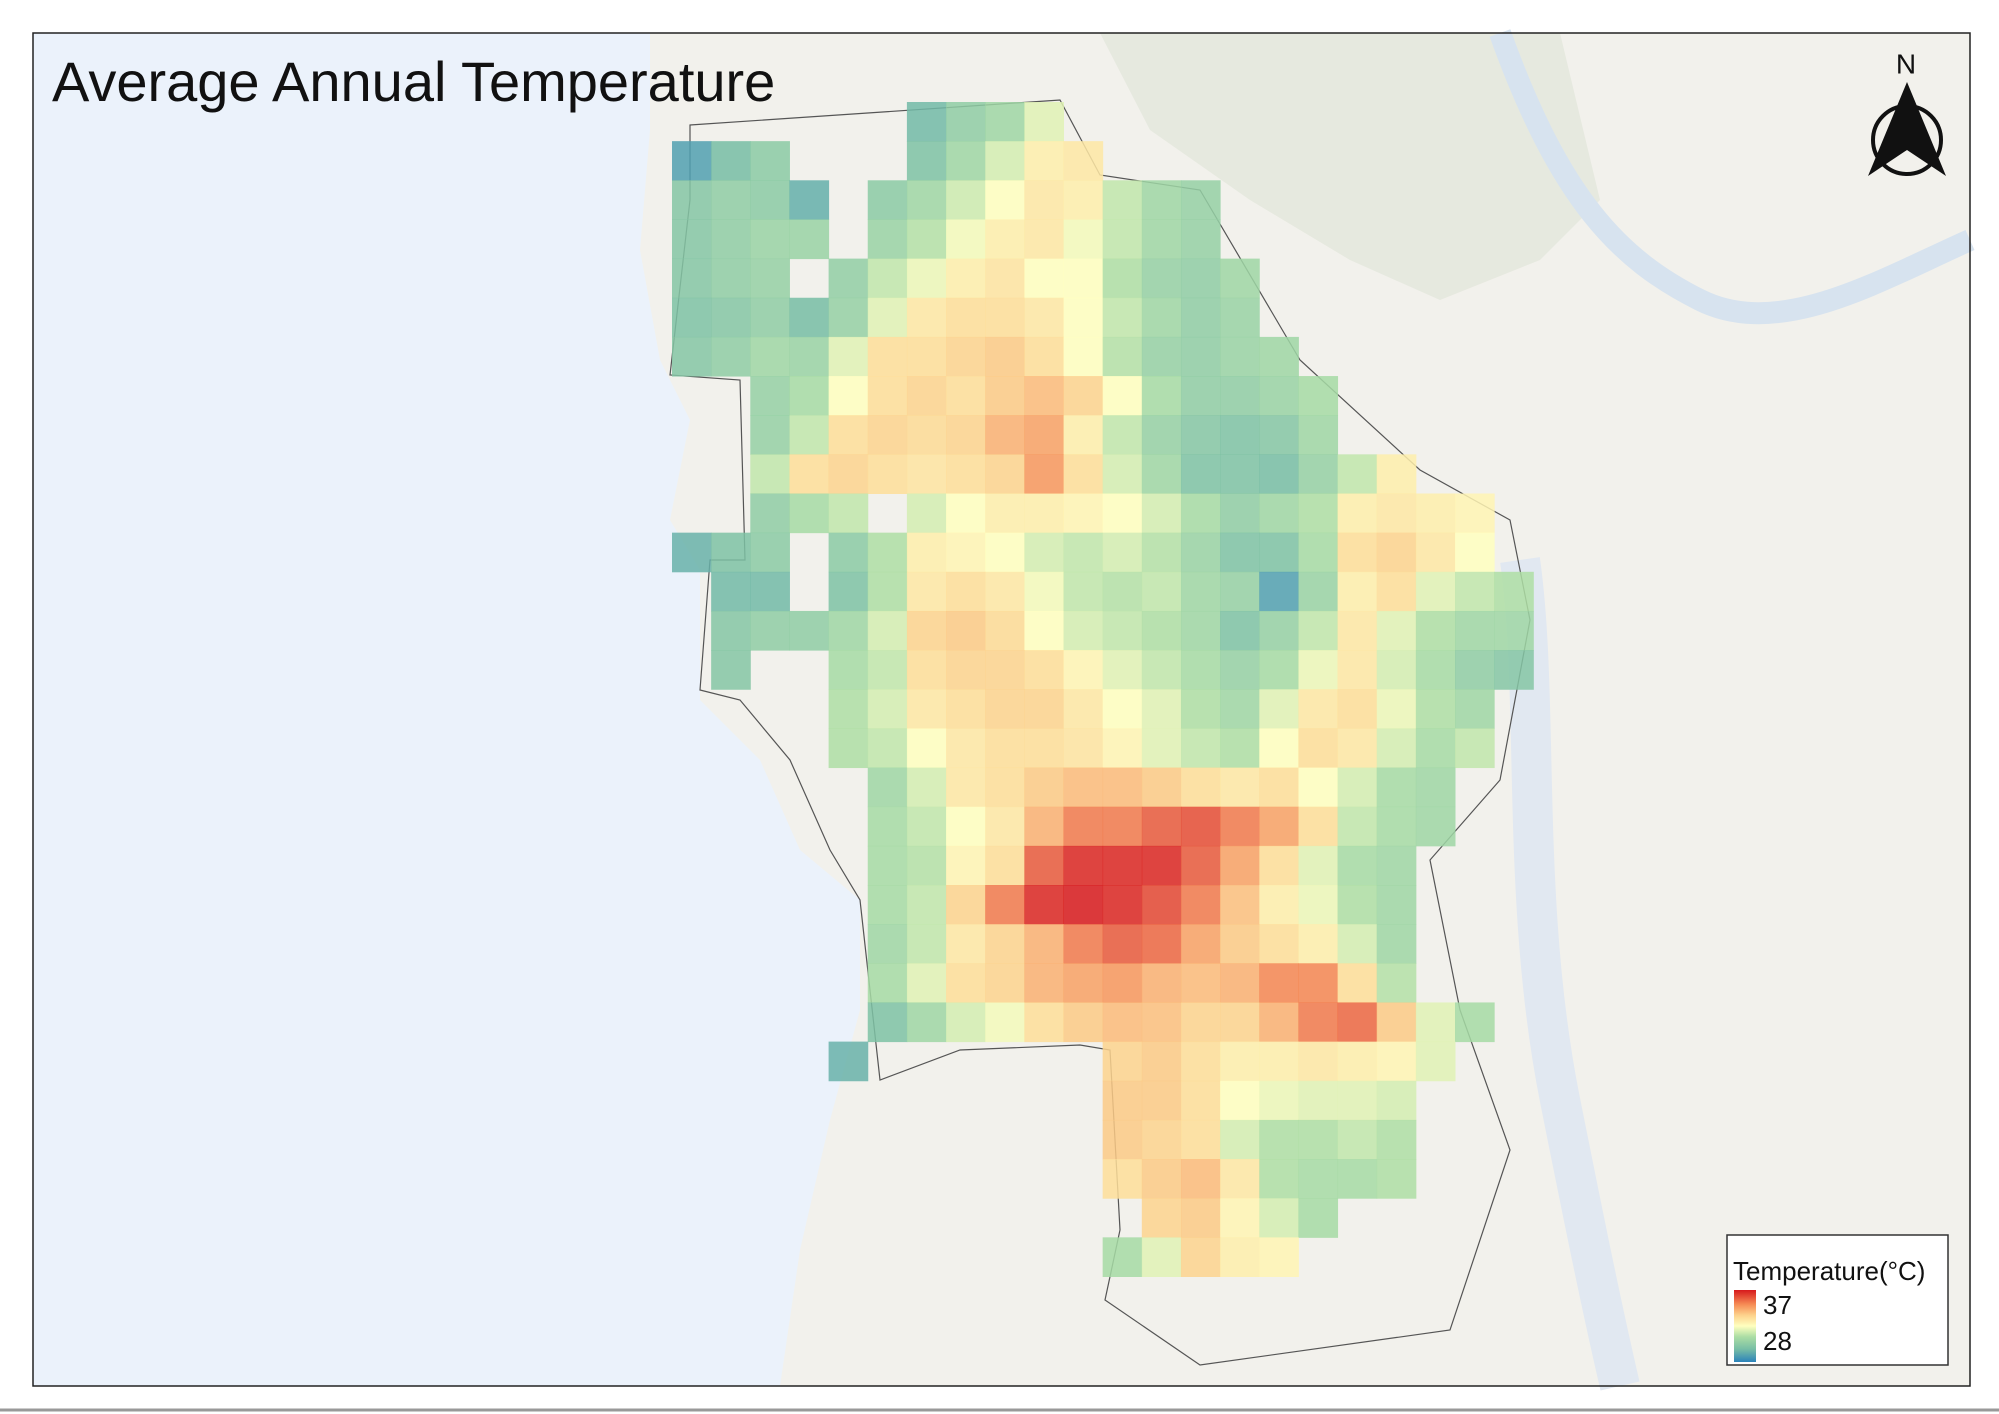 This screenshot has height=1414, width=1999. I want to click on legend-box, so click(1837, 1300).